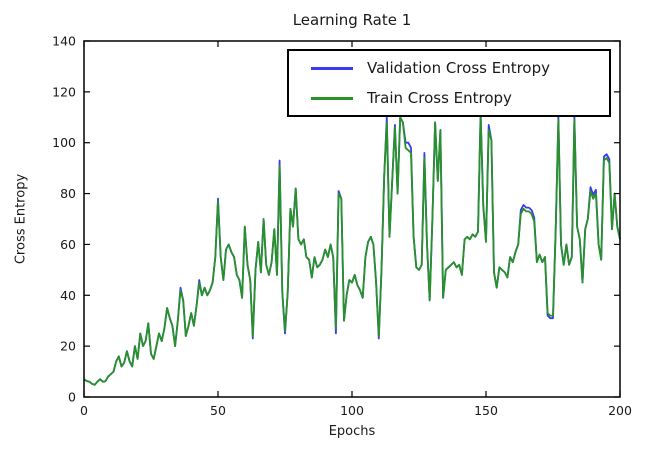 This screenshot has width=650, height=455. I want to click on legend-label-validation: Validation Cross Entropy, so click(459, 68).